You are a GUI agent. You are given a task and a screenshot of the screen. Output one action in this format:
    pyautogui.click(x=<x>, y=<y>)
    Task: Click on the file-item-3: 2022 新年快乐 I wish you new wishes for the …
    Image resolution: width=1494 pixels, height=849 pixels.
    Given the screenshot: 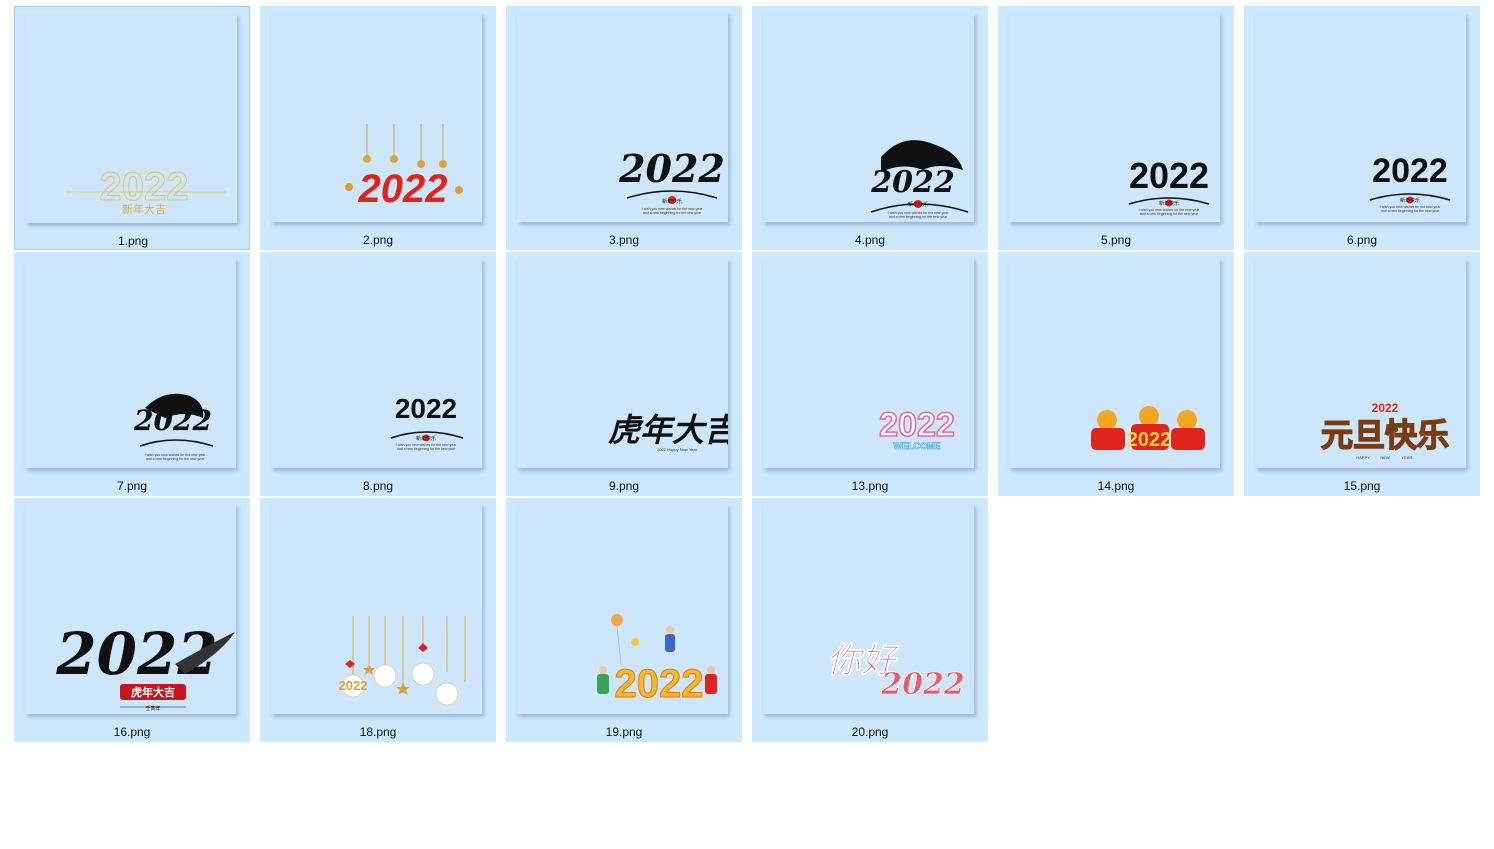 What is the action you would take?
    pyautogui.click(x=624, y=128)
    